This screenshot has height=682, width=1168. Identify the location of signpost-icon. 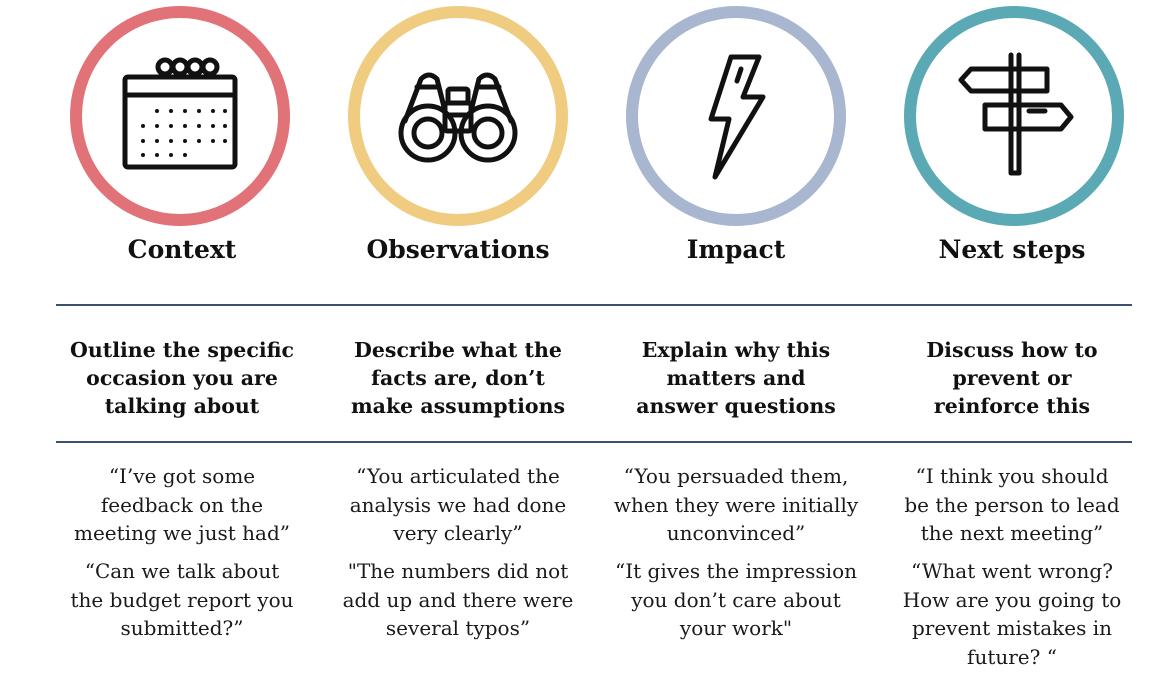
(1016, 114).